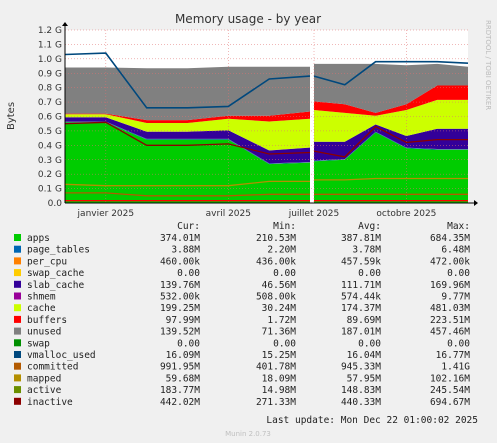  What do you see at coordinates (281, 250) in the screenshot?
I see `legend-min-page_tables: 2.20M` at bounding box center [281, 250].